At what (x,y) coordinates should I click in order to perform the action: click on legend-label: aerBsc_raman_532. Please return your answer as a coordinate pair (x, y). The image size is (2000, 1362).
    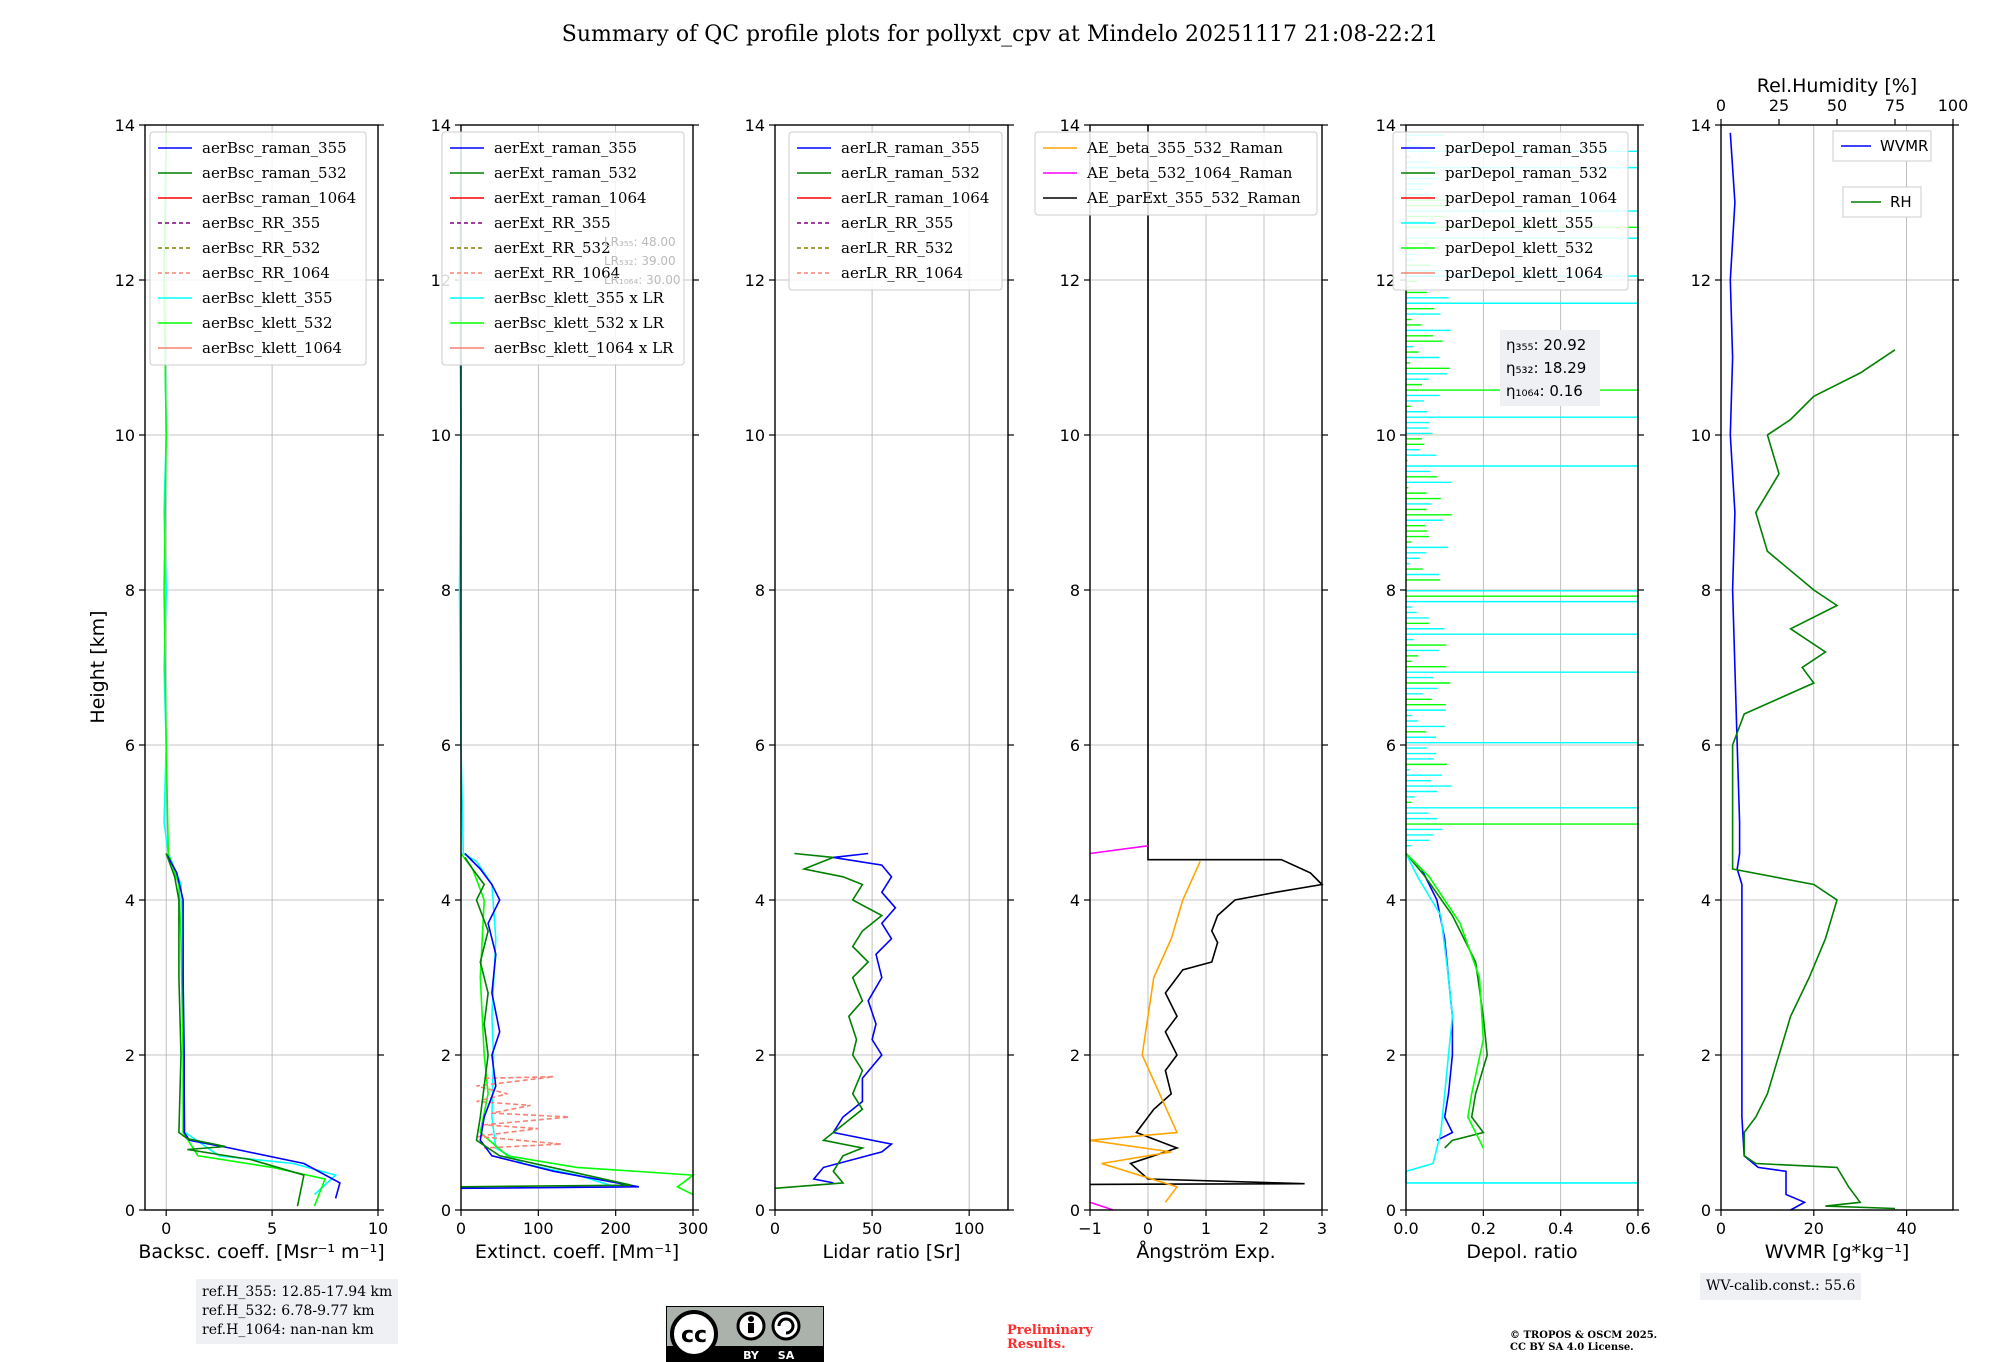
    Looking at the image, I should click on (274, 173).